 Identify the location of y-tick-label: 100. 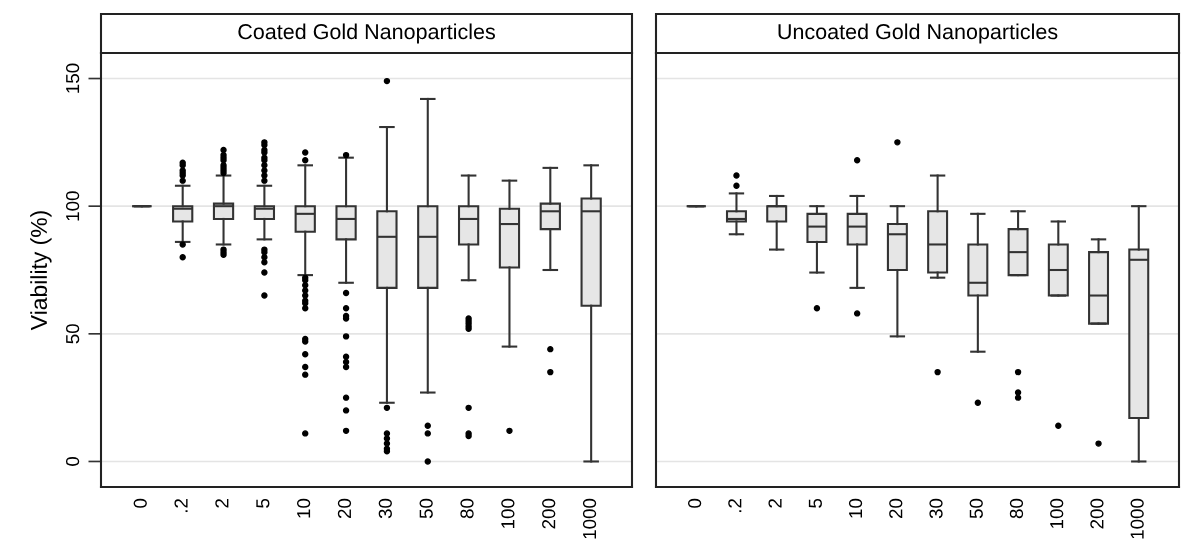
(72, 206).